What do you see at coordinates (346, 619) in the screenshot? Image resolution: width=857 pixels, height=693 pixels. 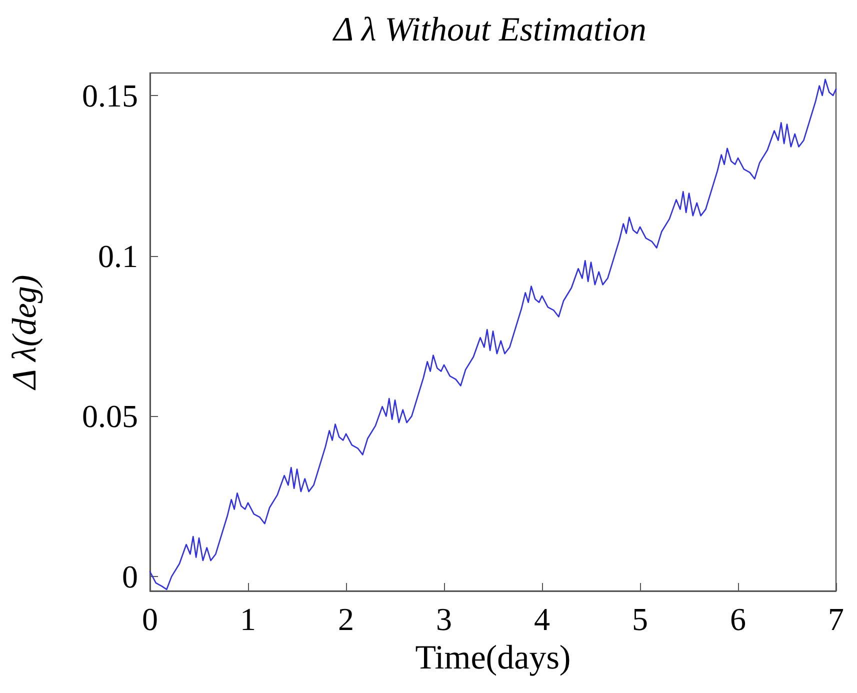 I see `x-tick-label: 2` at bounding box center [346, 619].